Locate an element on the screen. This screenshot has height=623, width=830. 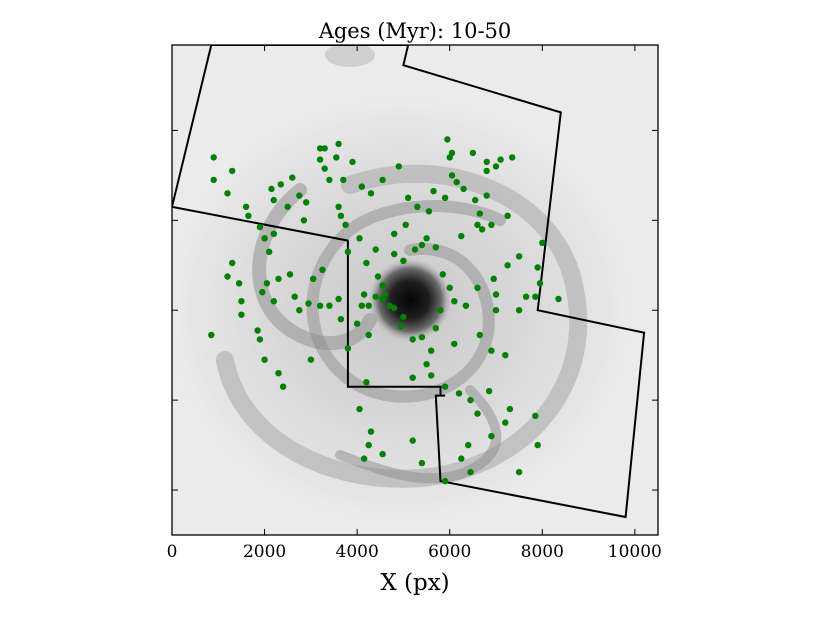
galaxy-core is located at coordinates (410, 300).